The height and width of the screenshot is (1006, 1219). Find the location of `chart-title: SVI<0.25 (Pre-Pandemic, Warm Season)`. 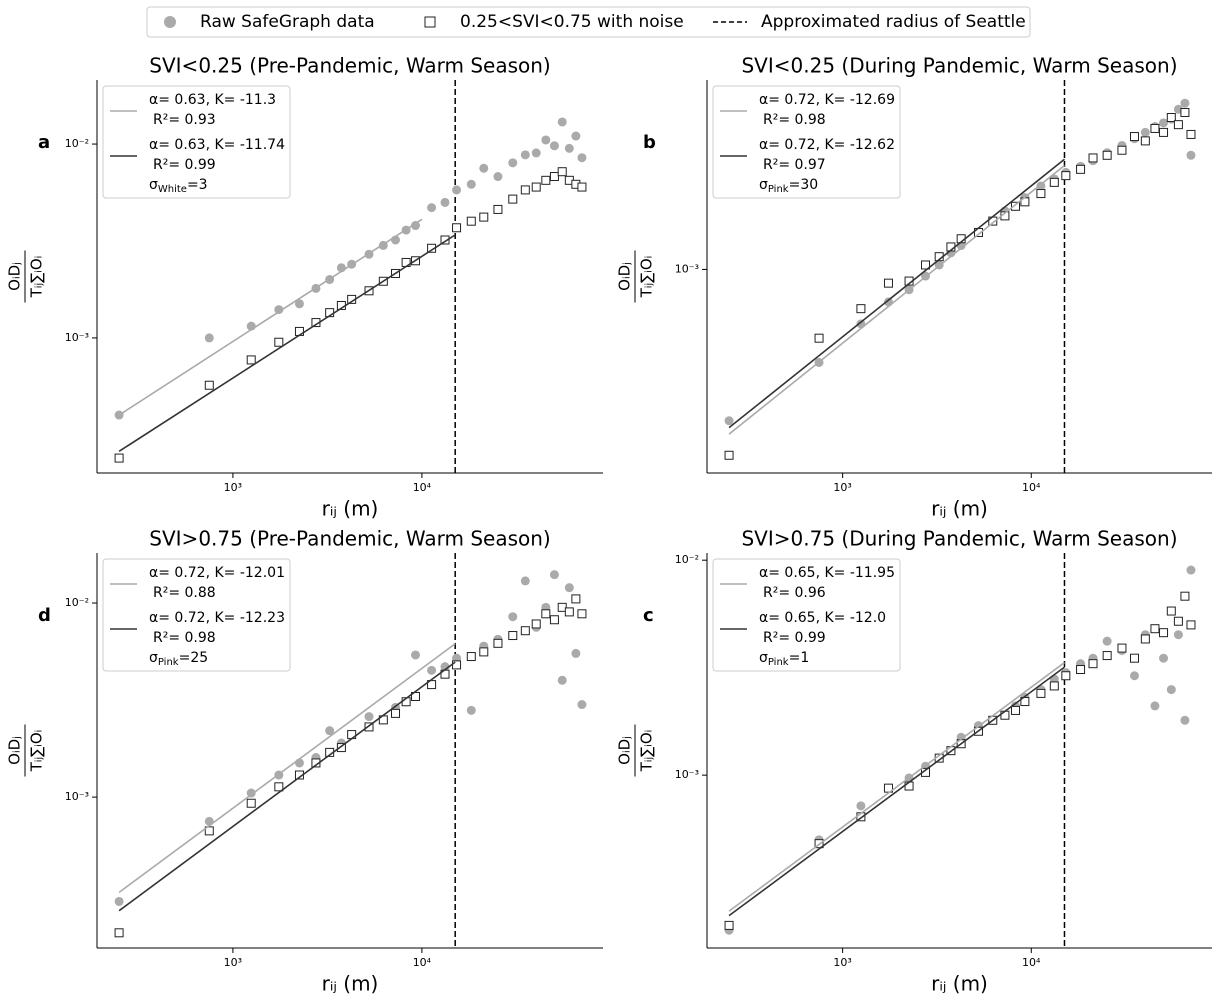

chart-title: SVI<0.25 (Pre-Pandemic, Warm Season) is located at coordinates (349, 66).